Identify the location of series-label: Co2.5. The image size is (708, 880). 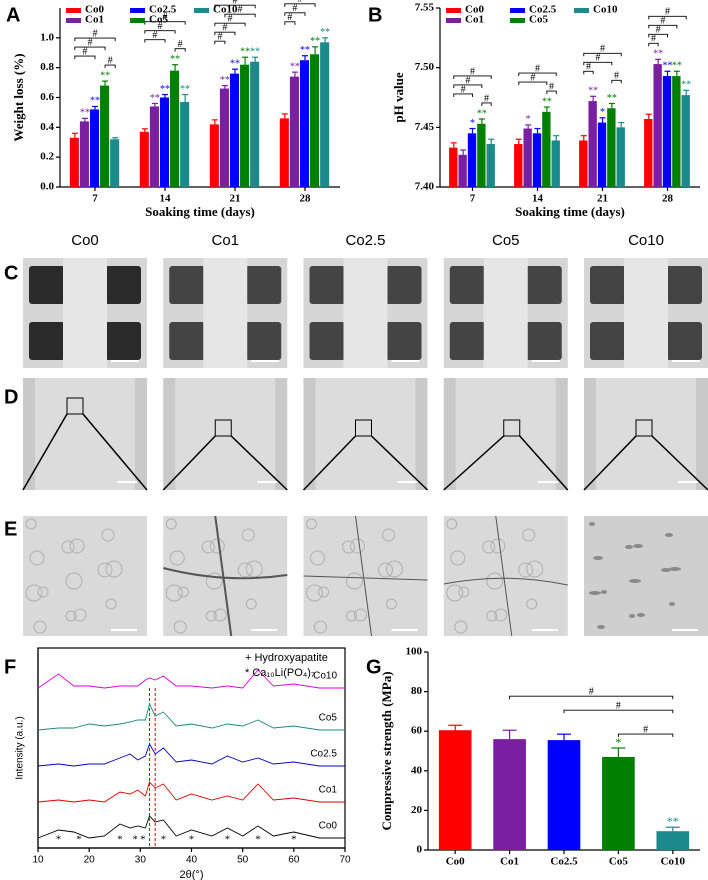
(323, 754).